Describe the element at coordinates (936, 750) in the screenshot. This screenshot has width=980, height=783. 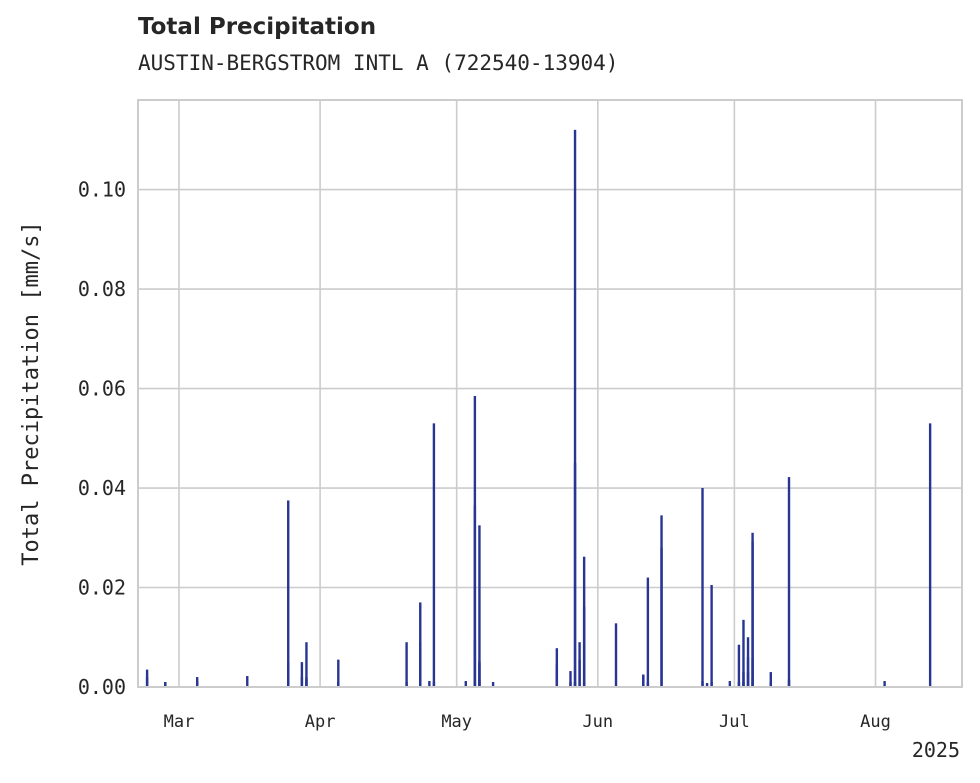
I see `x-axis-year-label: 2025` at that location.